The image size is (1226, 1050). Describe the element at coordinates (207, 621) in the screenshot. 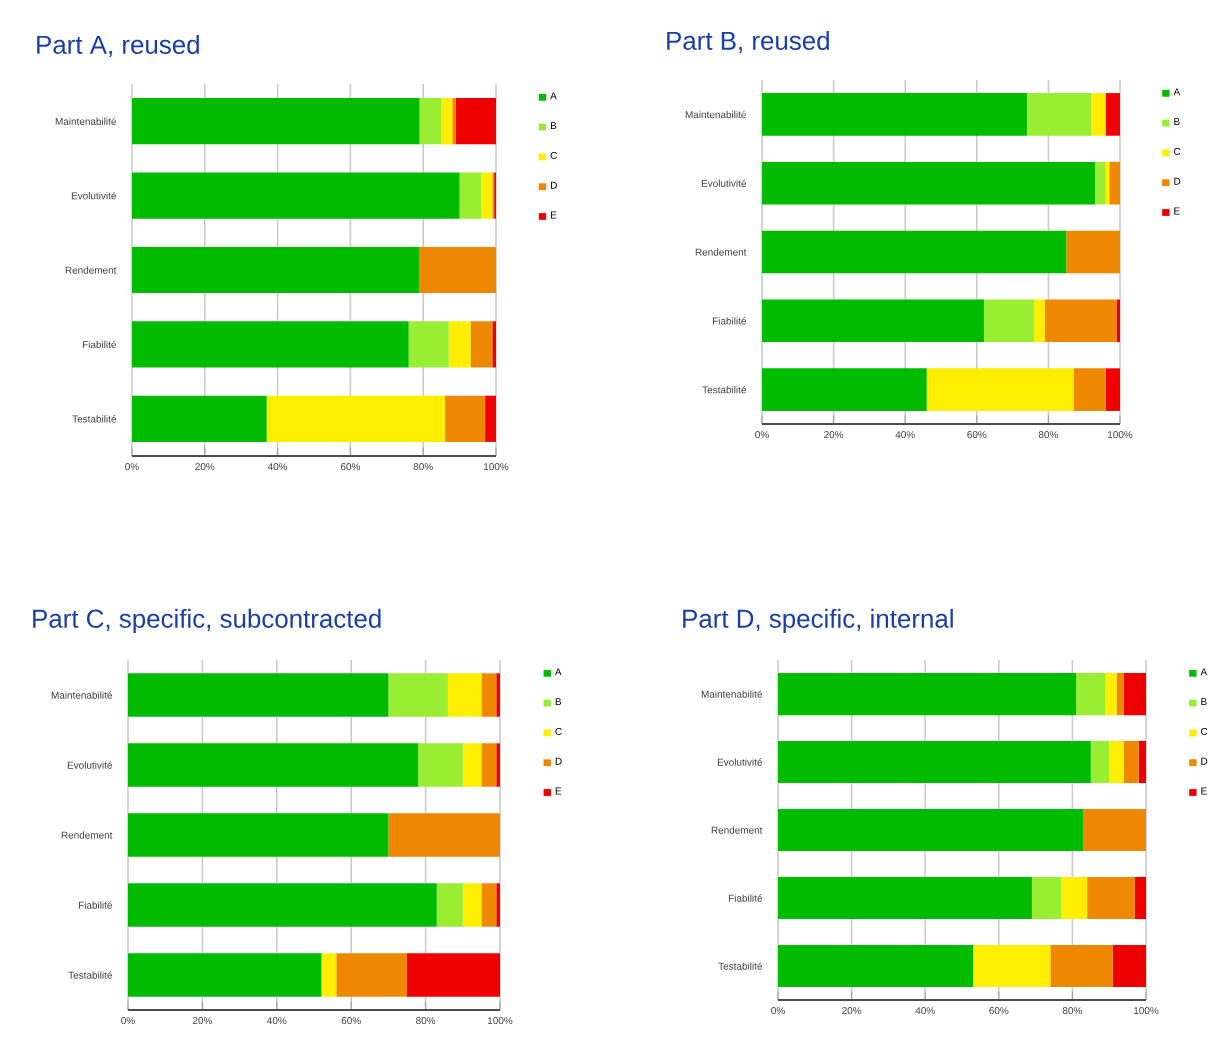

I see `chart-title: Part C, specific, subcontracted` at that location.